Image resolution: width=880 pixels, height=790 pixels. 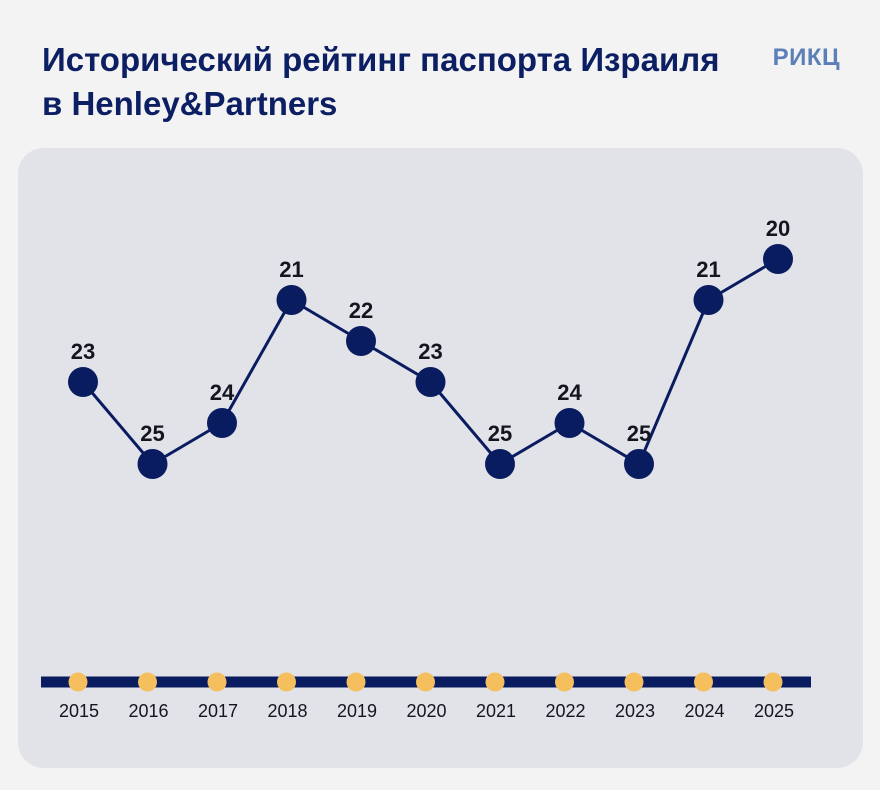 What do you see at coordinates (356, 682) in the screenshot?
I see `timeline-dot-2019` at bounding box center [356, 682].